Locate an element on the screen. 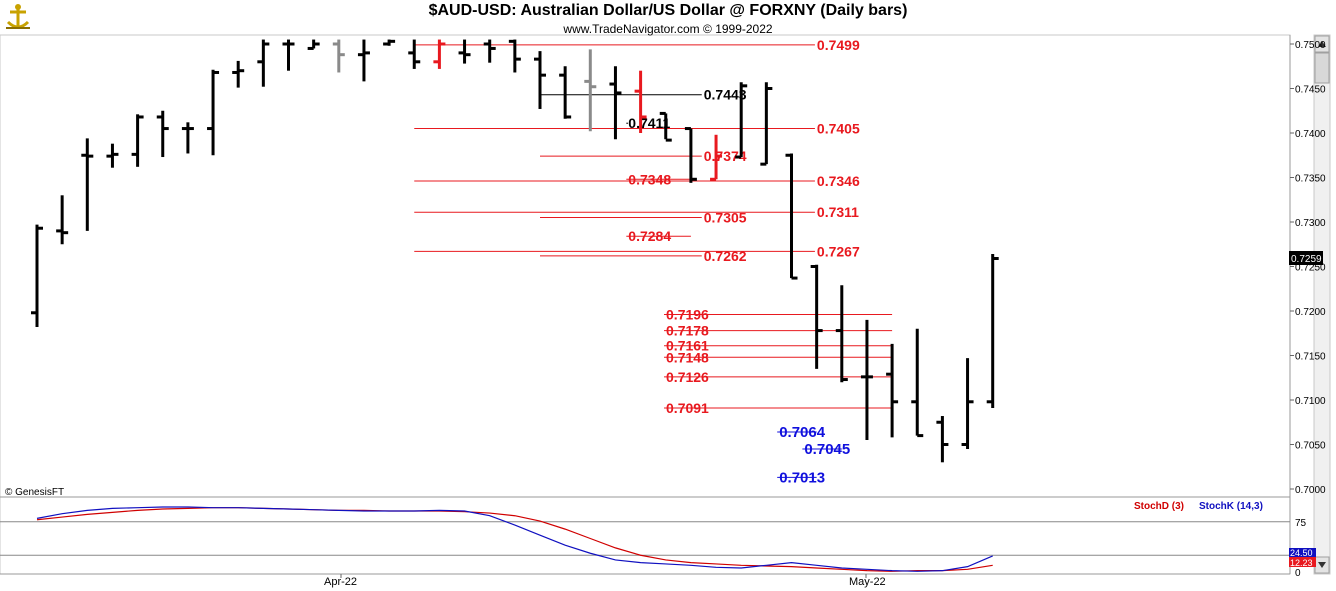 The width and height of the screenshot is (1336, 591). stochastic-panel: 75250 is located at coordinates (653, 542).